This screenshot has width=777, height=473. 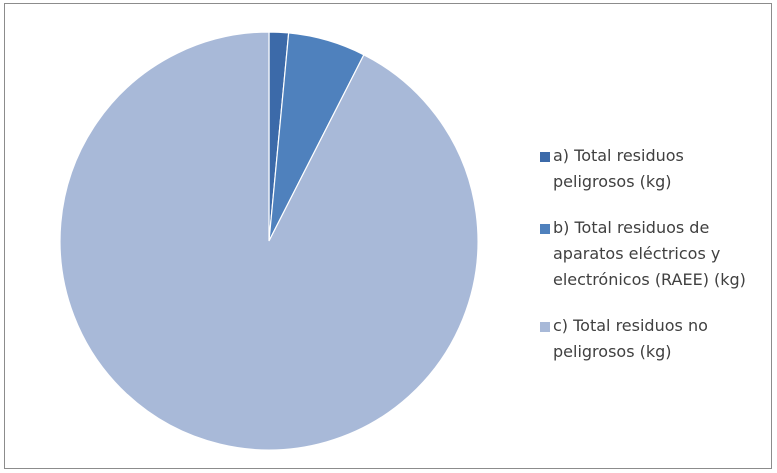 I want to click on legend-item-peligrosos: a) Total residuos peligrosos (kg), so click(x=652, y=169).